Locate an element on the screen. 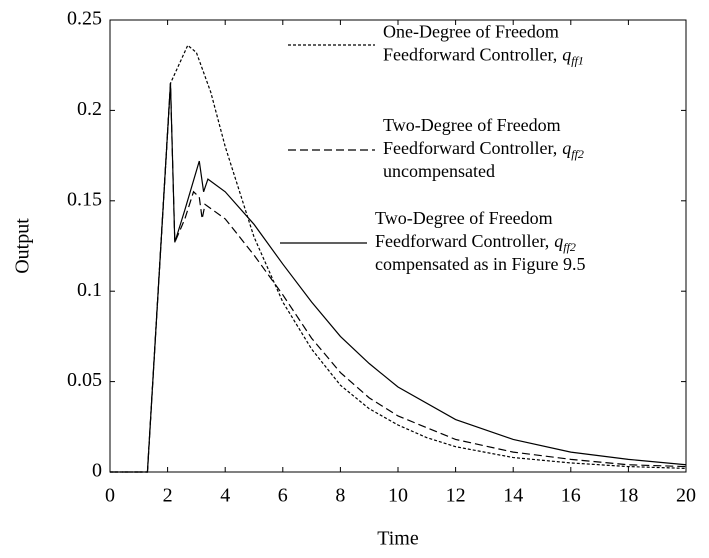  y-tick-label: 0.05 is located at coordinates (84, 380).